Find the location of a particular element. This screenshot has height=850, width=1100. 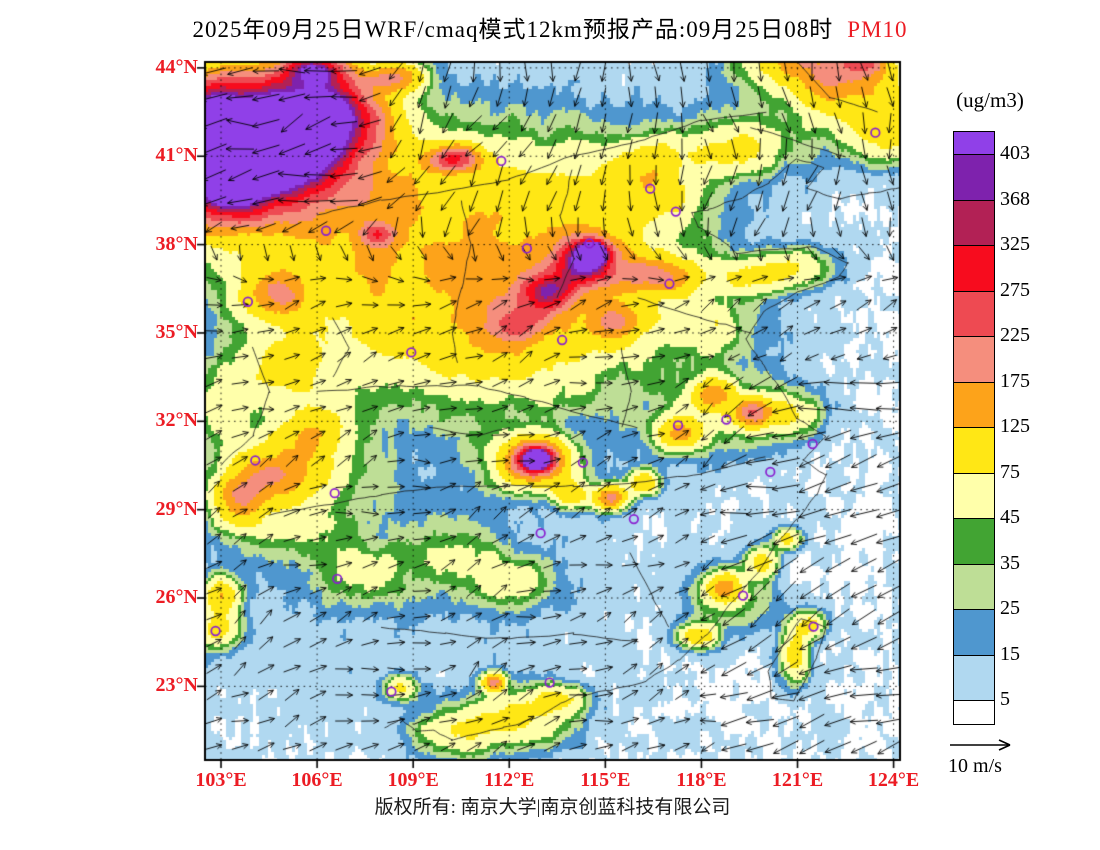

colorbar is located at coordinates (974, 428).